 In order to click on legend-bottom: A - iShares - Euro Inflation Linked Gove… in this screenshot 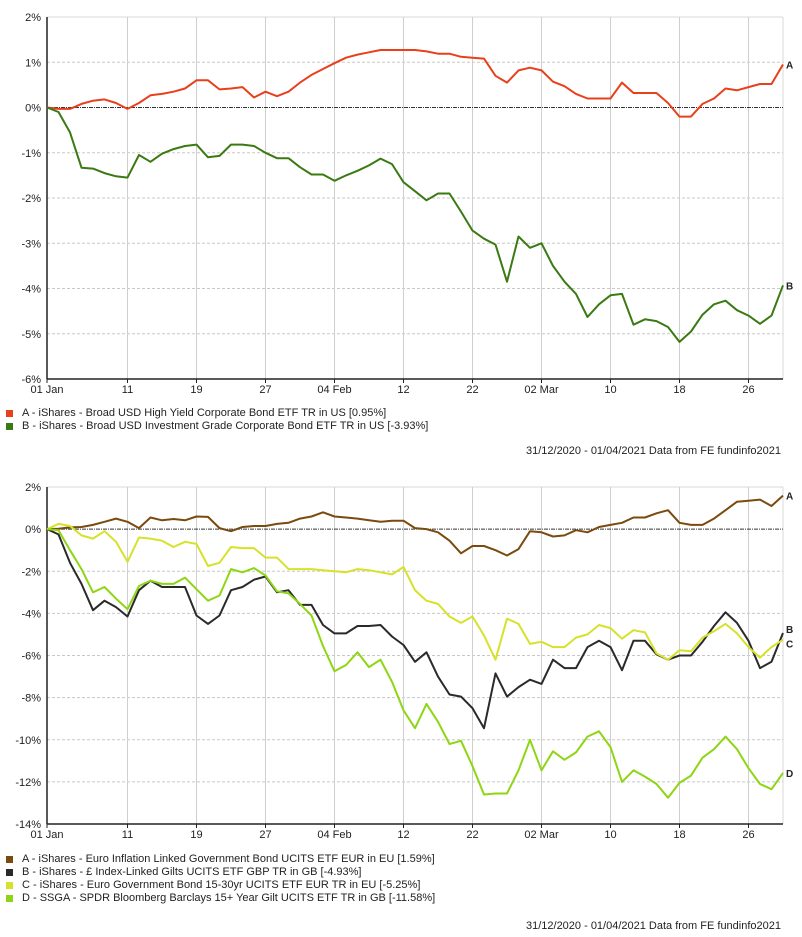, I will do `click(220, 879)`.